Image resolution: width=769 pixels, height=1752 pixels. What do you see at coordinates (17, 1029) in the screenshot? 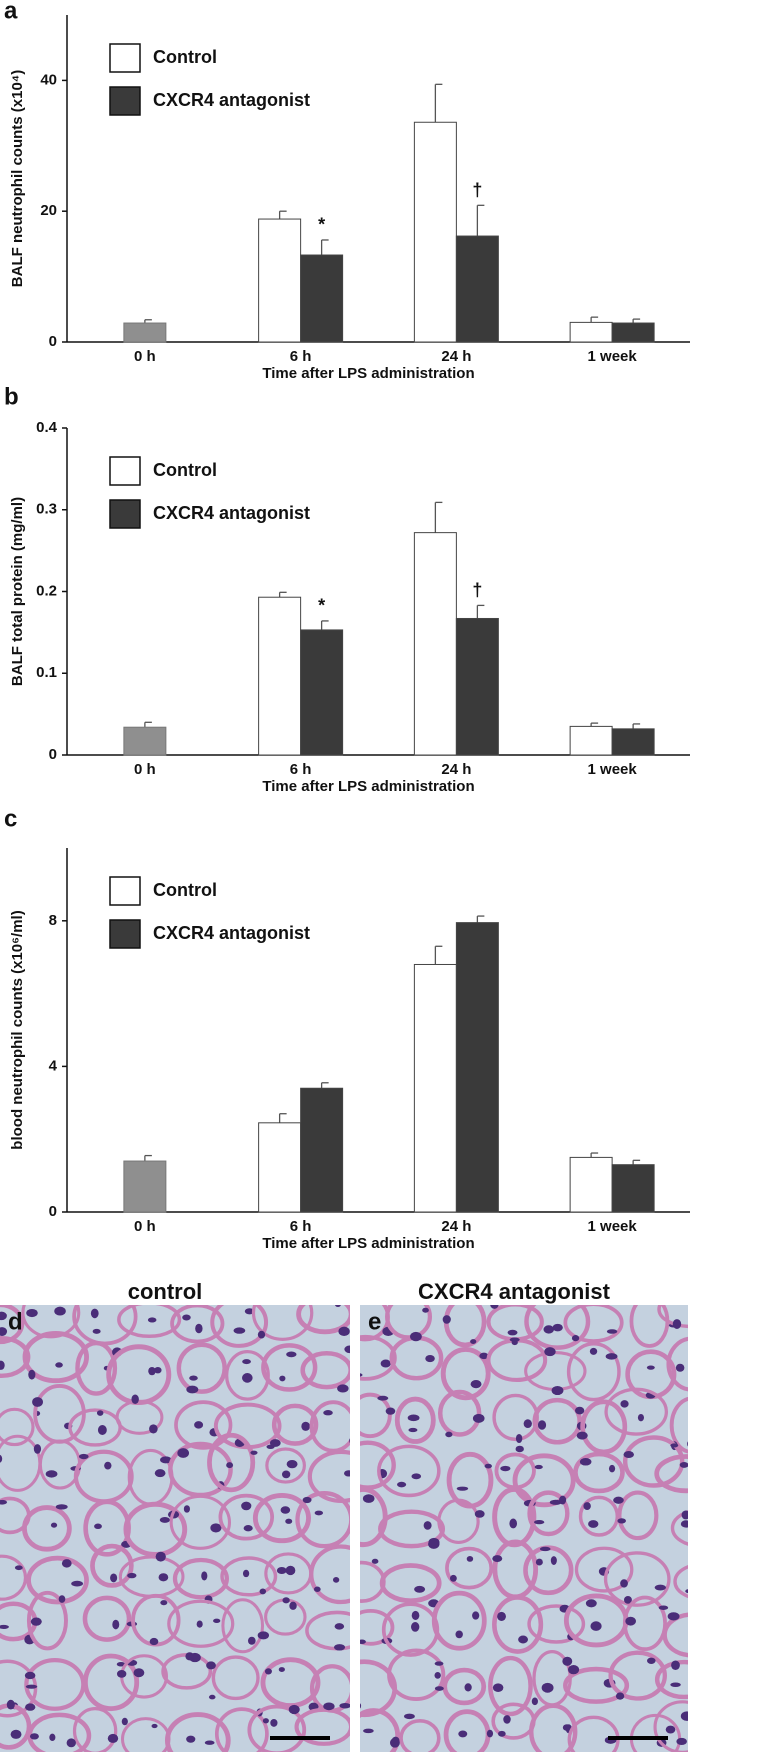
I see `y-axis-title: blood neutrophil counts (x10⁶/ml)` at bounding box center [17, 1029].